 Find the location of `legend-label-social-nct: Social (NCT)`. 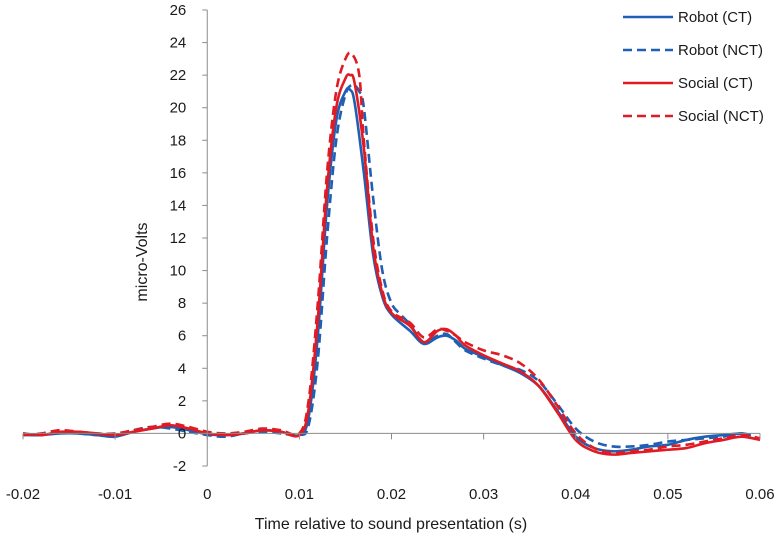

legend-label-social-nct: Social (NCT) is located at coordinates (721, 116).